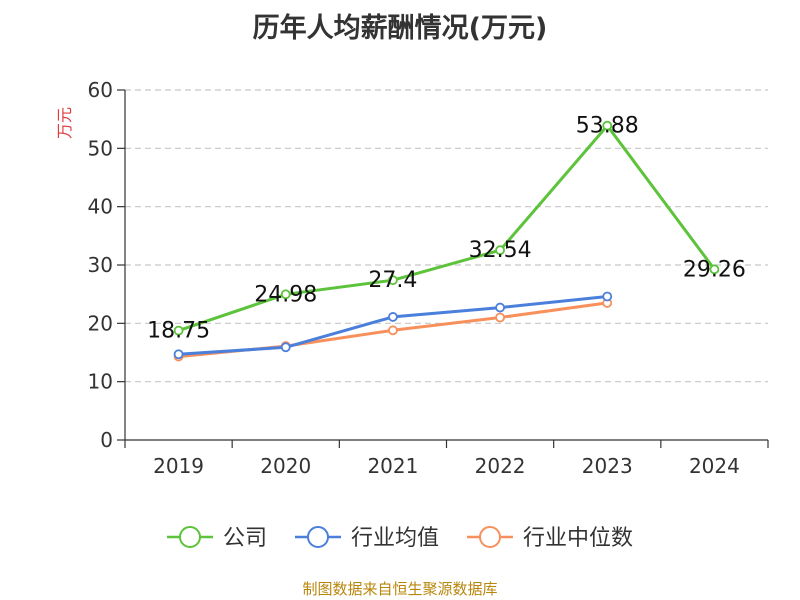 The width and height of the screenshot is (800, 600). Describe the element at coordinates (178, 466) in the screenshot. I see `x-tick-label: 2019` at that location.